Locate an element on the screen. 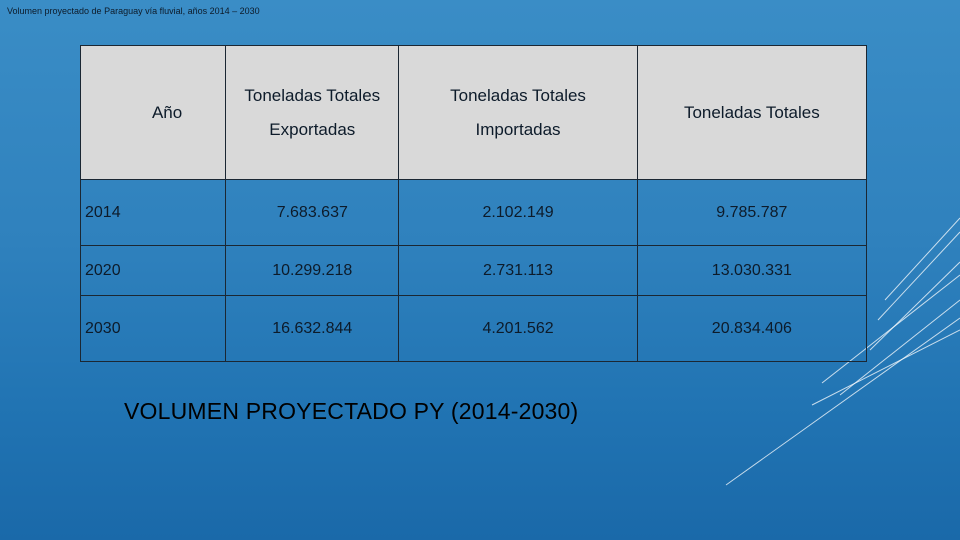  table-row: 2030 16.632.844 4.201.562 20.834.406 is located at coordinates (473, 328).